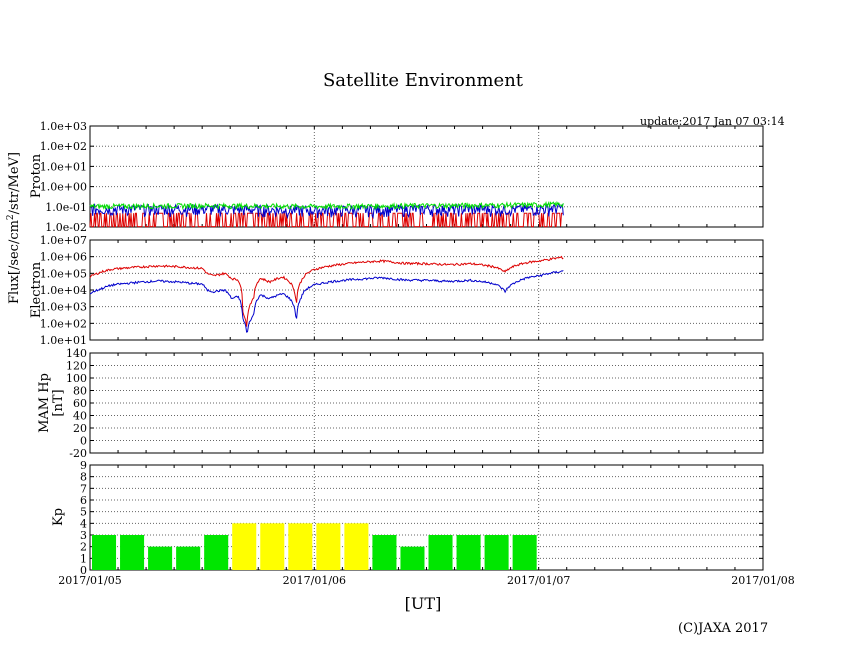  Describe the element at coordinates (83, 465) in the screenshot. I see `y-tick-label: 9` at that location.